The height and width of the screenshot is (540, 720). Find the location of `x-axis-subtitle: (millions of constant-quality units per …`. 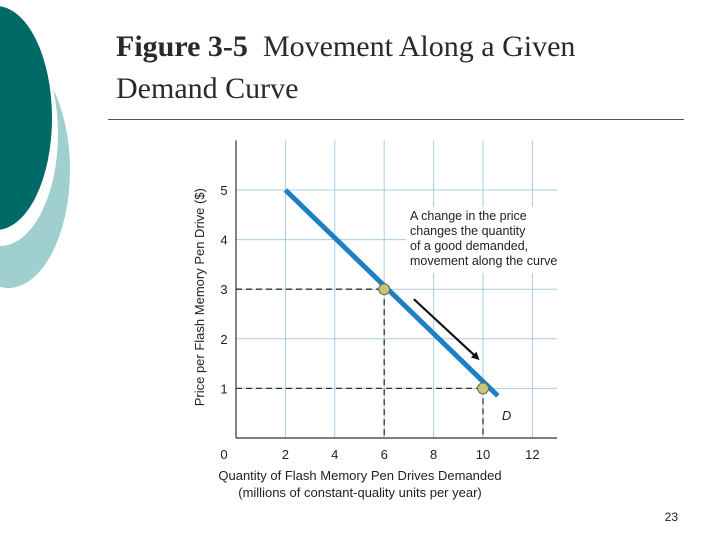

x-axis-subtitle: (millions of constant-quality units per … is located at coordinates (360, 492).